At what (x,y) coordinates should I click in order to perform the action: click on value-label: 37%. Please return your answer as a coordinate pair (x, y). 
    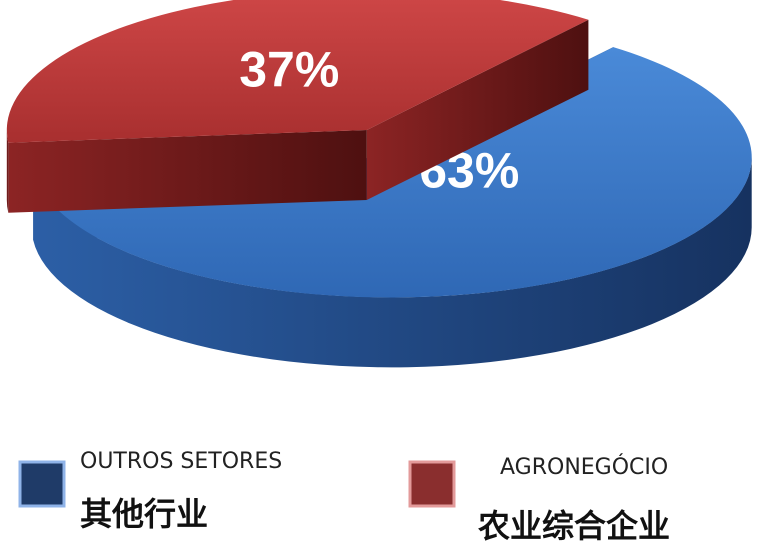
    Looking at the image, I should click on (289, 69).